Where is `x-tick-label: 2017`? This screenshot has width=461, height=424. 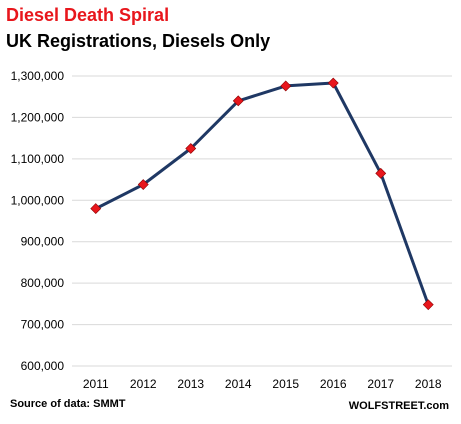
x-tick-label: 2017 is located at coordinates (380, 384).